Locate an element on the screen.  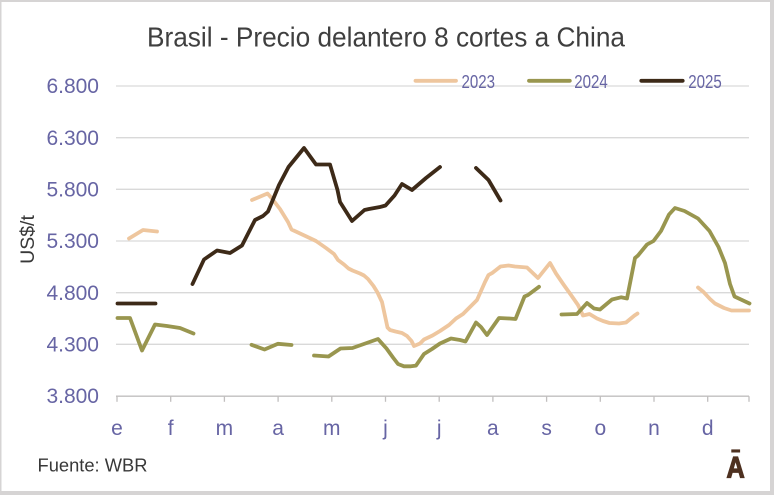
svg-text: s is located at coordinates (546, 428).